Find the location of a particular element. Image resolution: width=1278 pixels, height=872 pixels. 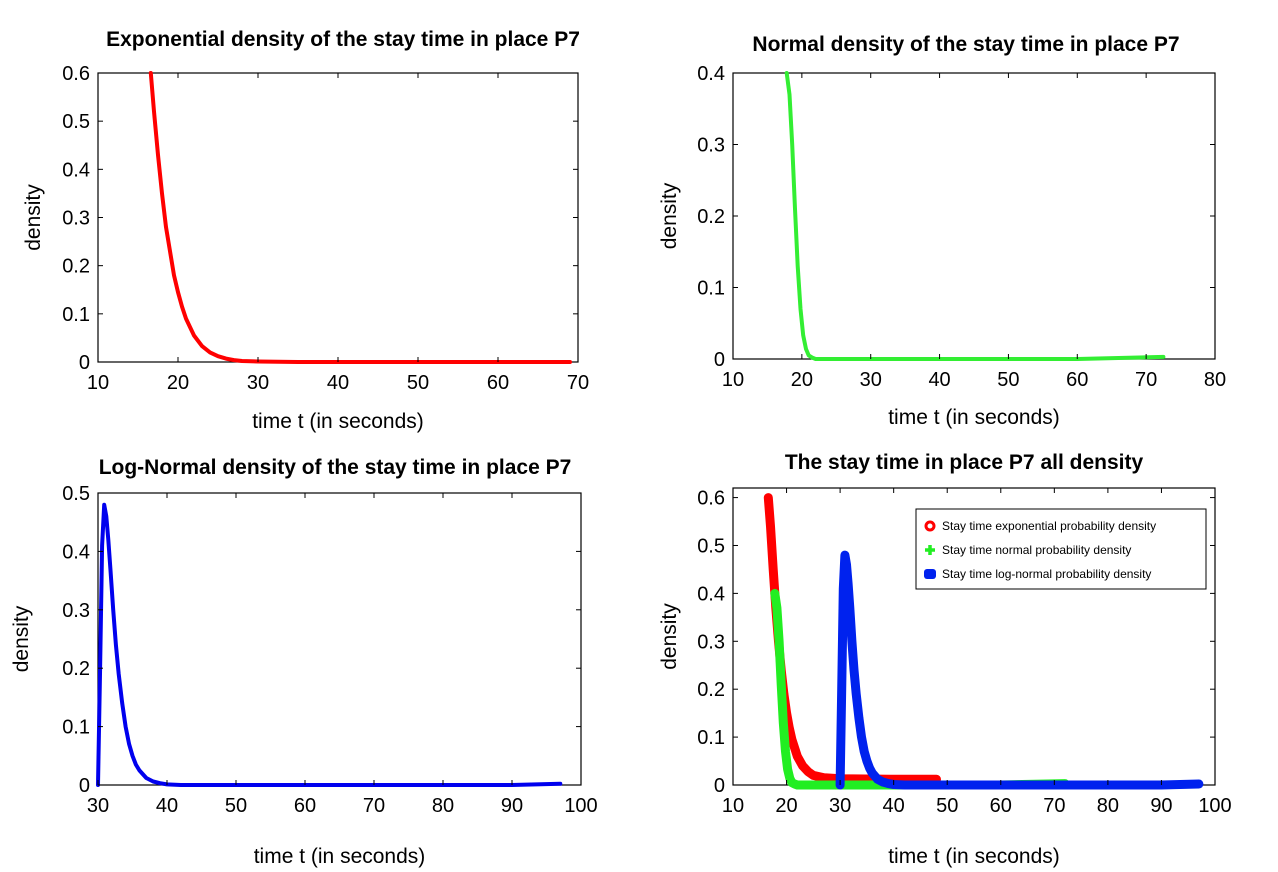

legend-label: Stay time normal probability density is located at coordinates (1036, 550).